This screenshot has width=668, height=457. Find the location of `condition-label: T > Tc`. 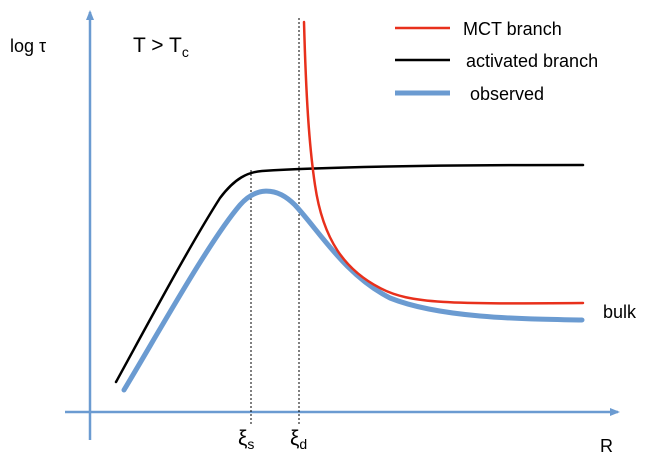

condition-label: T > Tc is located at coordinates (161, 47).